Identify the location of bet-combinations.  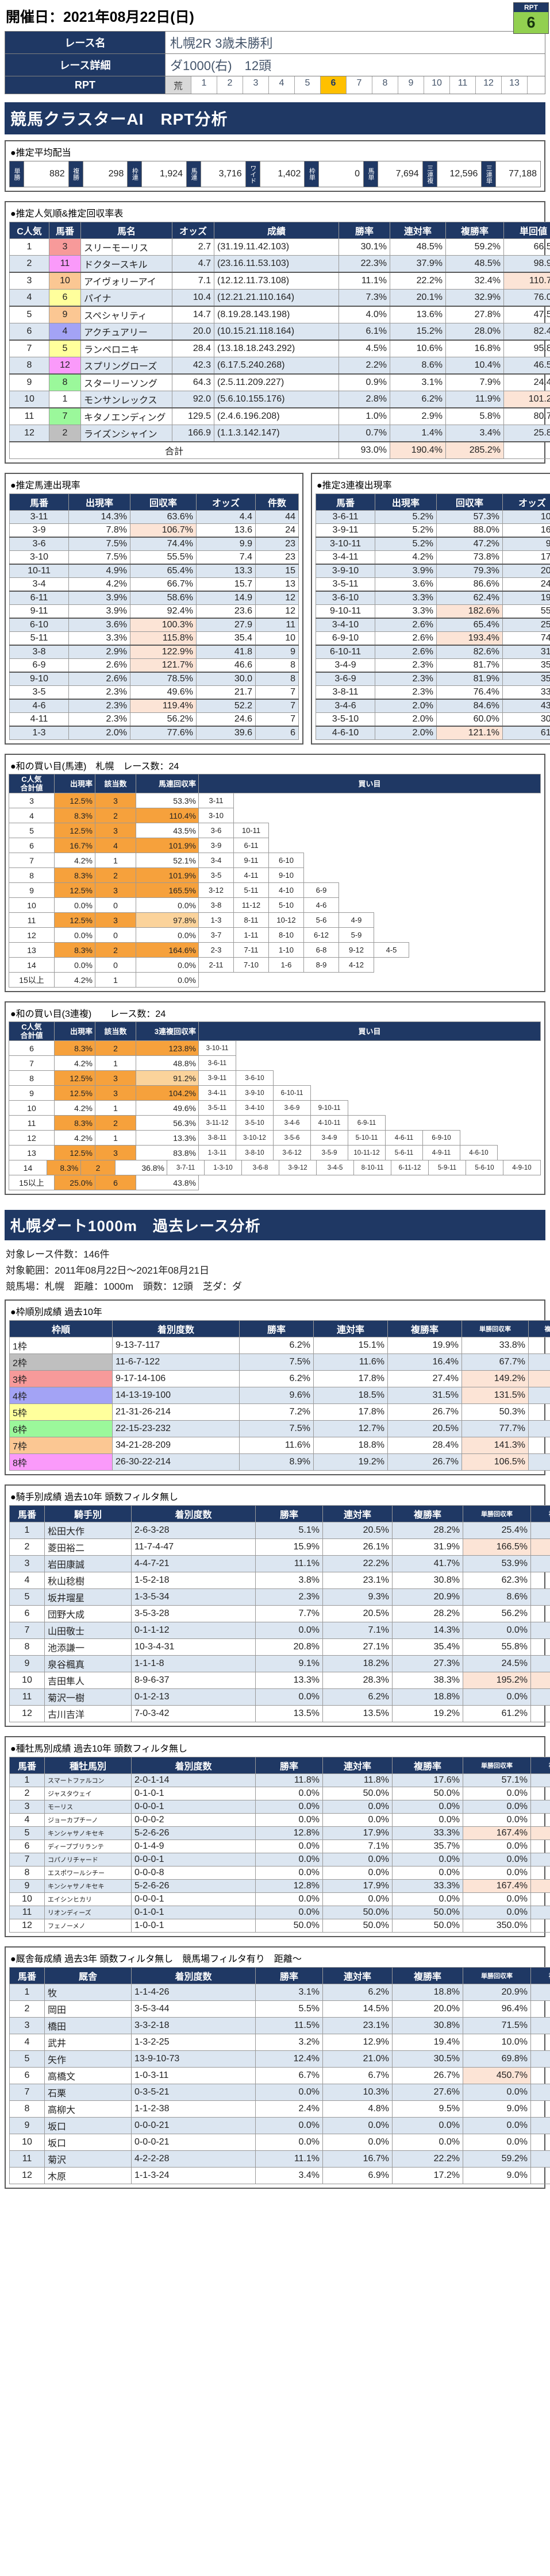
(370, 1182).